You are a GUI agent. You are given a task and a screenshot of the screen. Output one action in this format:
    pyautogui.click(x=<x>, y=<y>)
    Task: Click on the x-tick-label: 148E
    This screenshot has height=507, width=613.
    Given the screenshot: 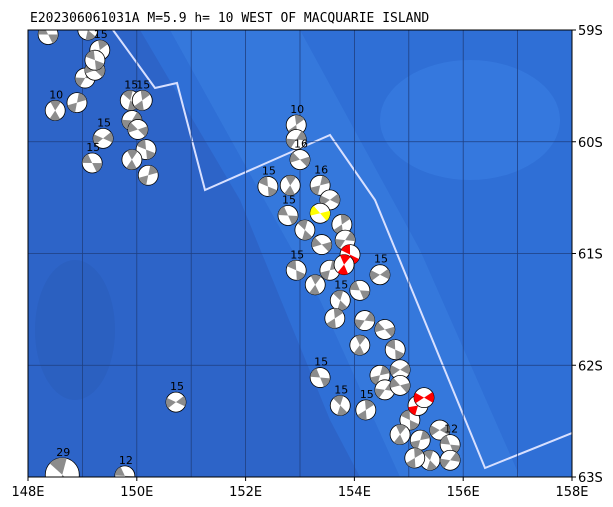 What is the action you would take?
    pyautogui.click(x=27, y=492)
    